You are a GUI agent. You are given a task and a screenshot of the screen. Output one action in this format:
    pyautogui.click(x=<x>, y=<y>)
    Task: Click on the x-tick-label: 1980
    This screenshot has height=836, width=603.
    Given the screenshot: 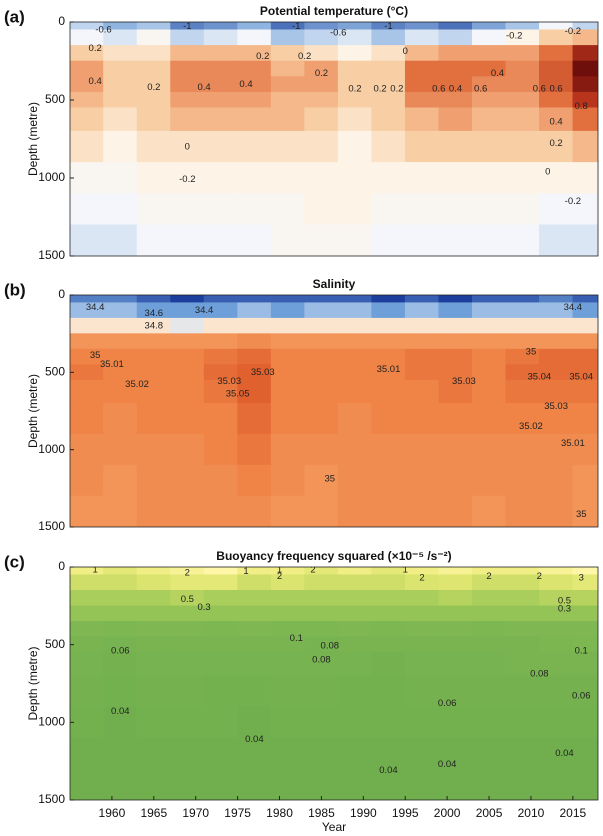 What is the action you would take?
    pyautogui.click(x=279, y=813)
    